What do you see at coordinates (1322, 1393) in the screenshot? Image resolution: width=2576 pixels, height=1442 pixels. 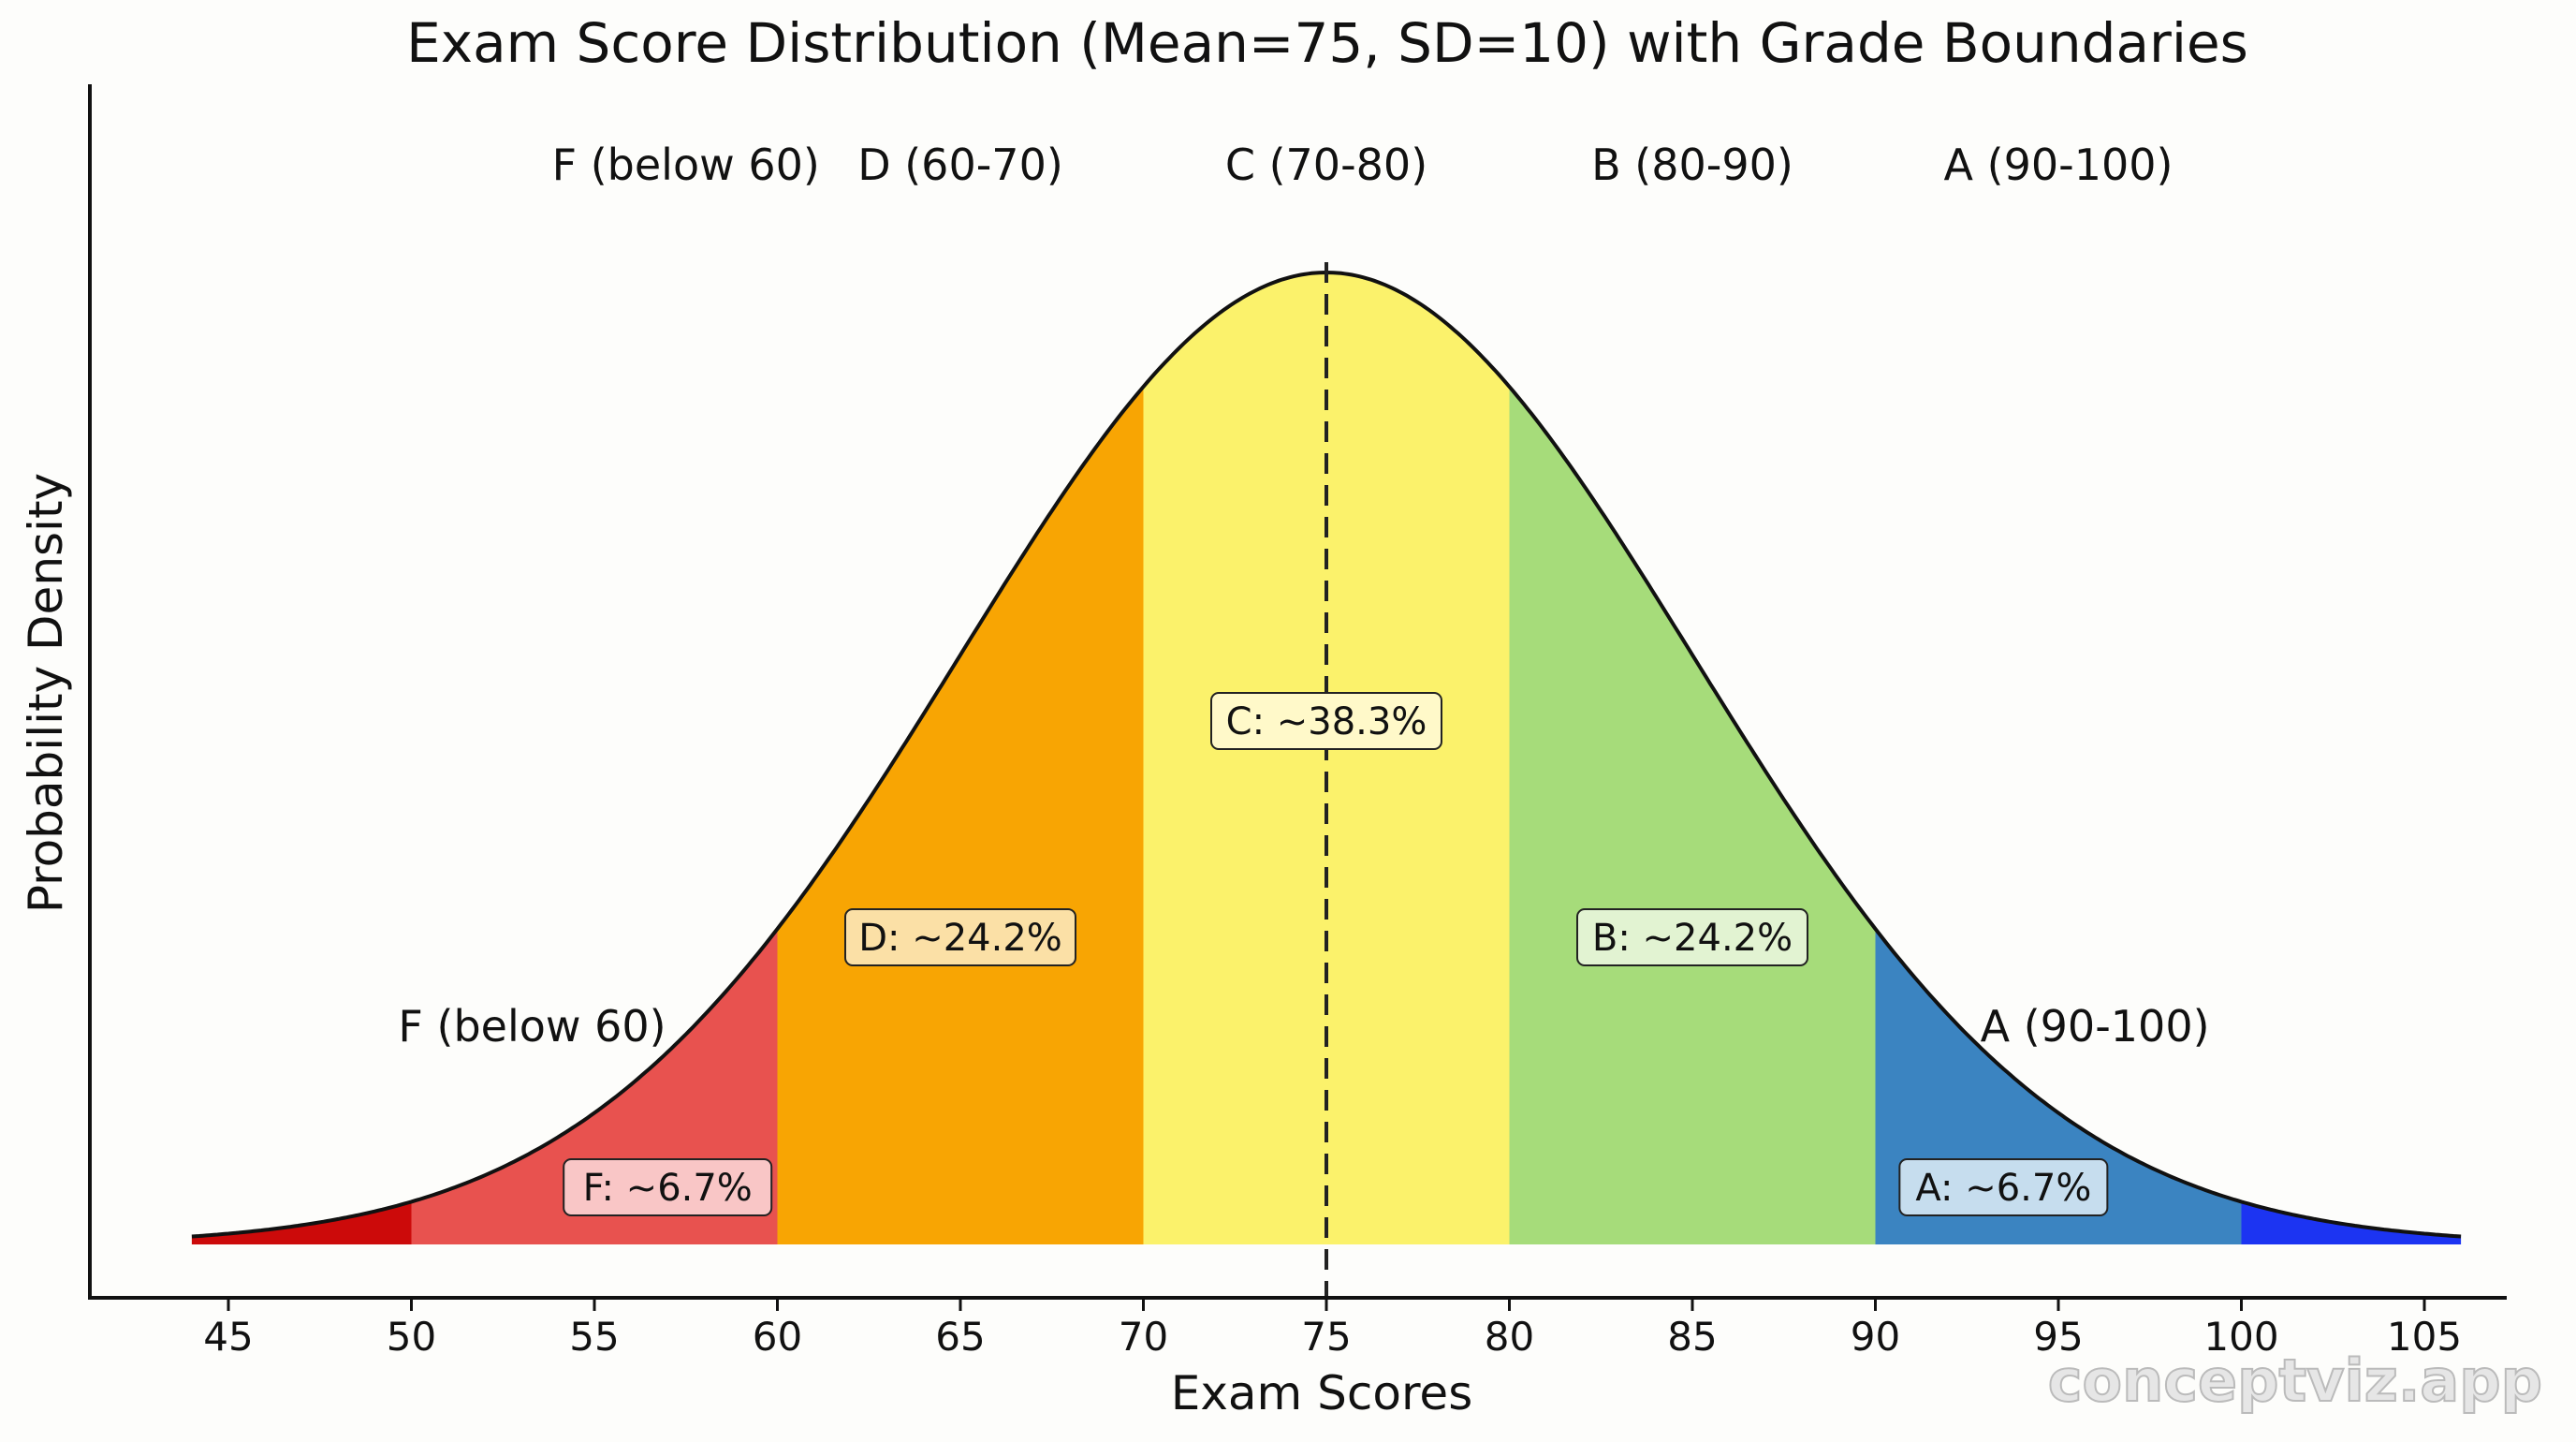 I see `x-axis-label: Exam Scores` at bounding box center [1322, 1393].